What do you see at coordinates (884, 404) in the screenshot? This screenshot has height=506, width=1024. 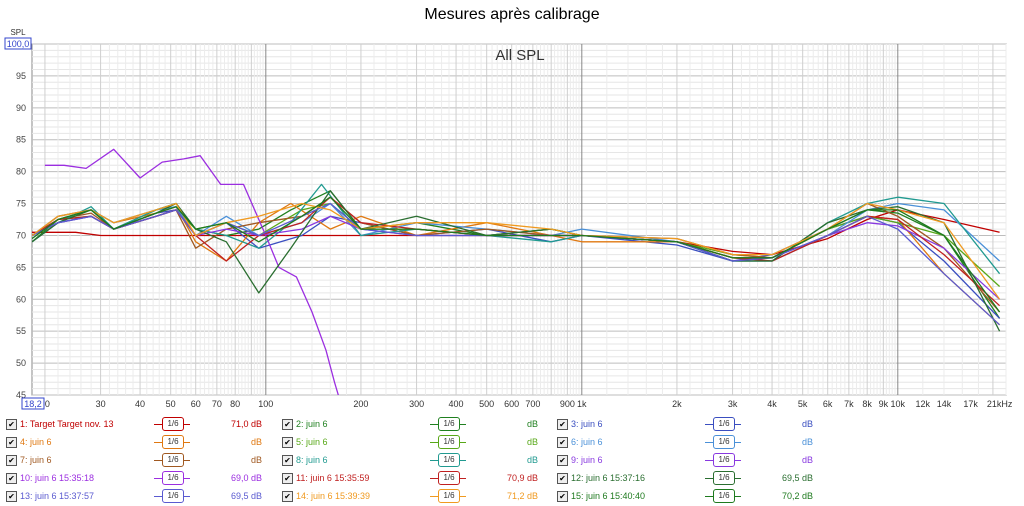 I see `x-tick-label: 9k` at bounding box center [884, 404].